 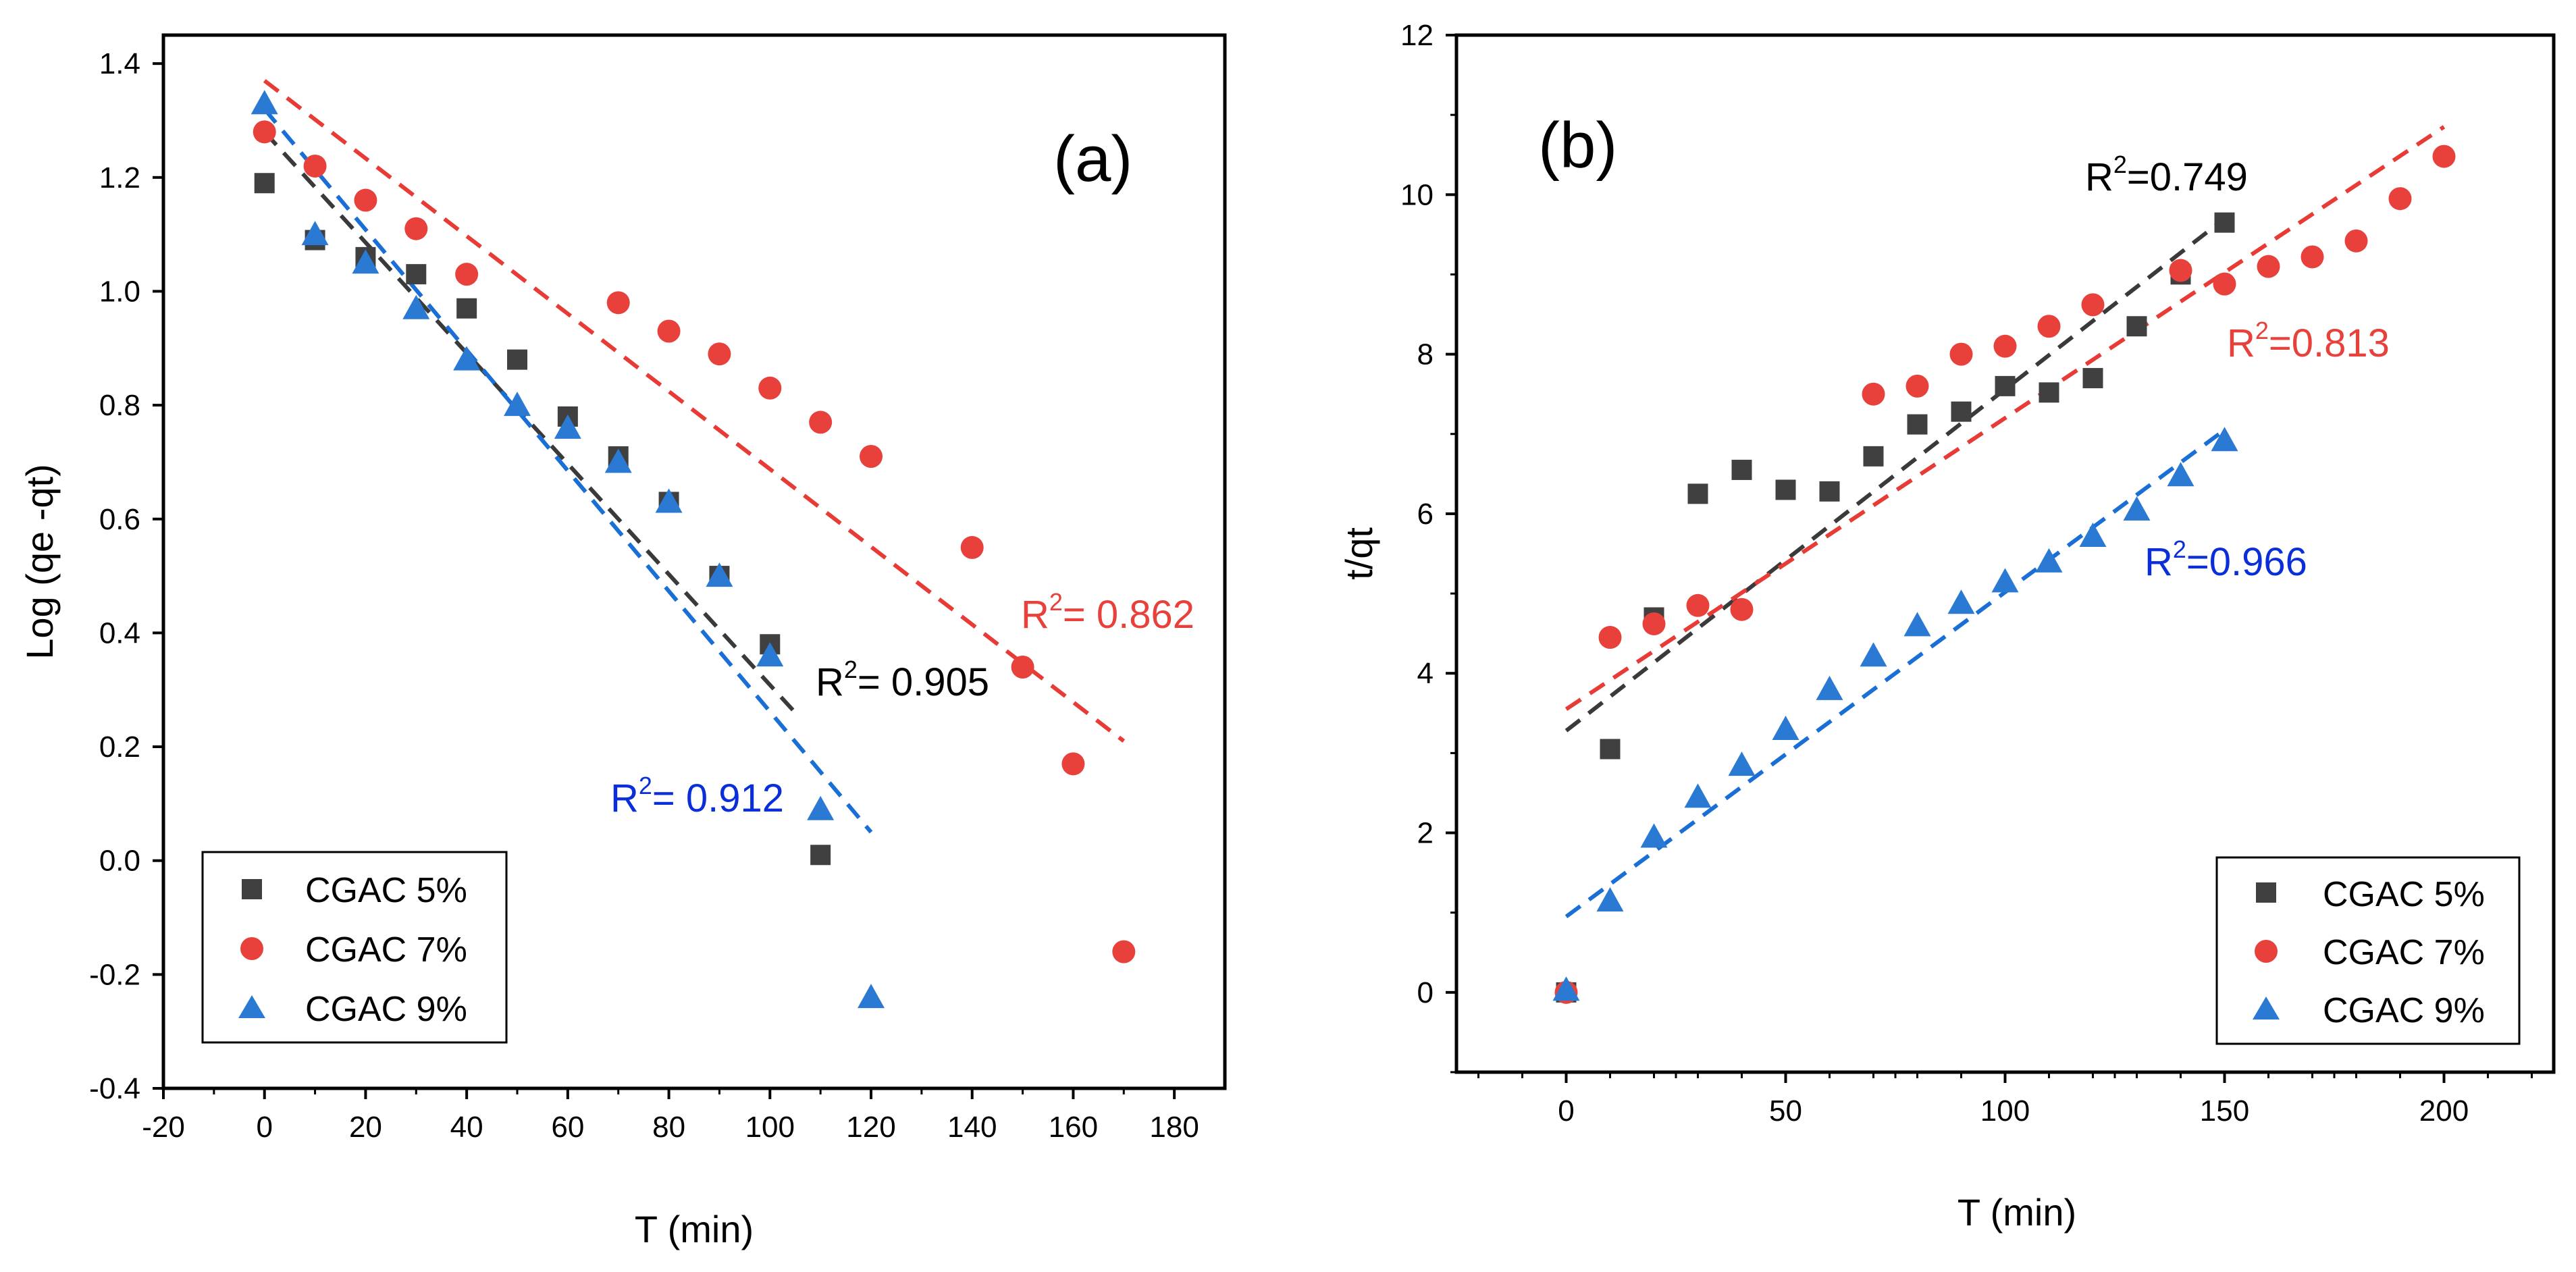 I want to click on x-axis-label-a: T (min), so click(x=694, y=1229).